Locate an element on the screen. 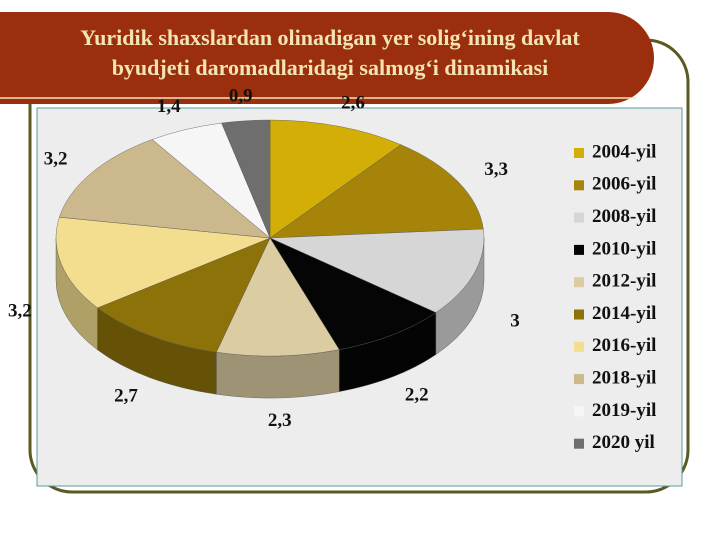  legend-label: 2019-yil is located at coordinates (624, 410).